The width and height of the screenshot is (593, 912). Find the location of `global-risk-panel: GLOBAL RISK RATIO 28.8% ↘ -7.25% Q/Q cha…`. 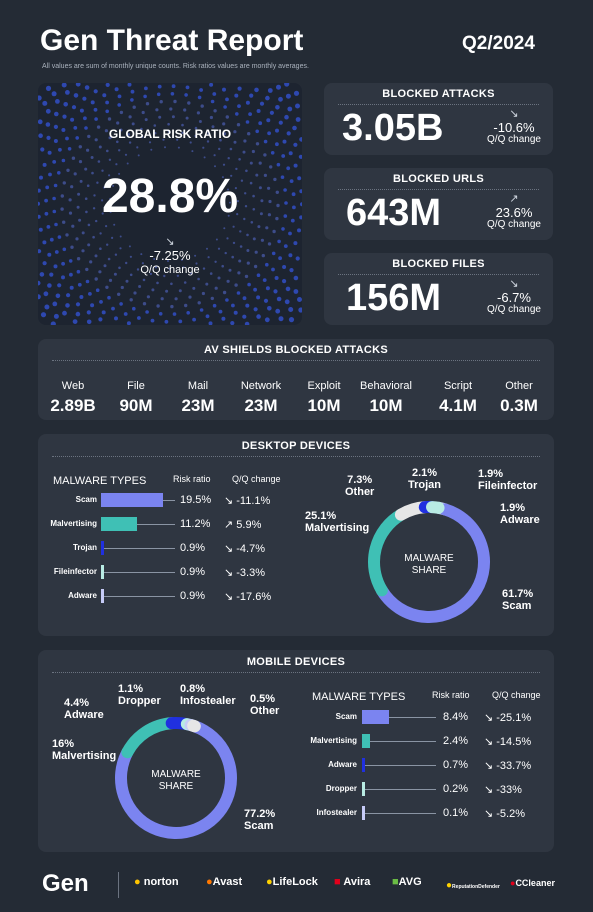

global-risk-panel: GLOBAL RISK RATIO 28.8% ↘ -7.25% Q/Q cha… is located at coordinates (170, 204).